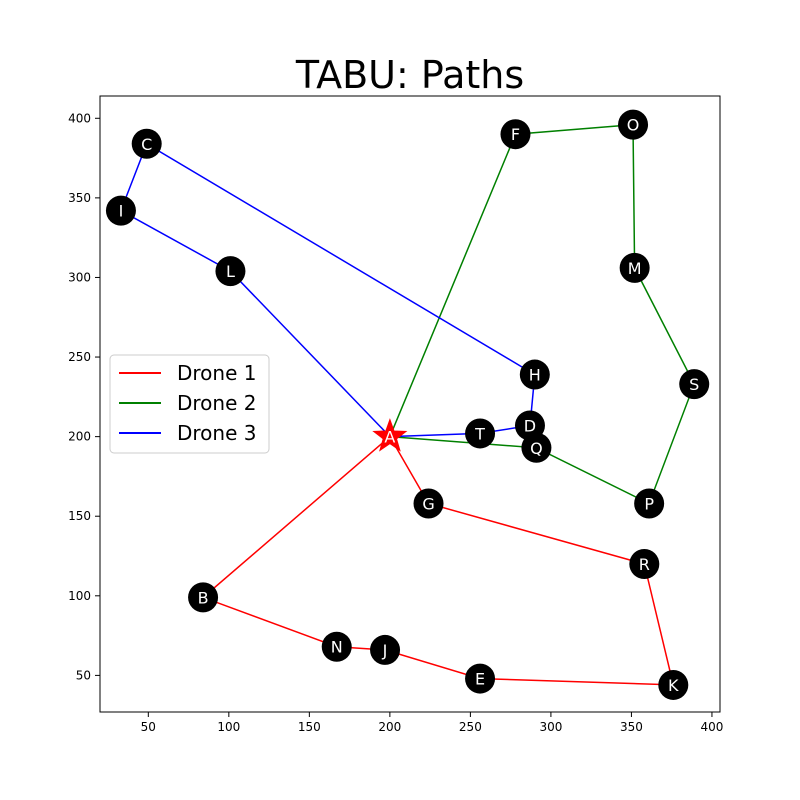 Image resolution: width=800 pixels, height=800 pixels. I want to click on node-marker-m, so click(634, 267).